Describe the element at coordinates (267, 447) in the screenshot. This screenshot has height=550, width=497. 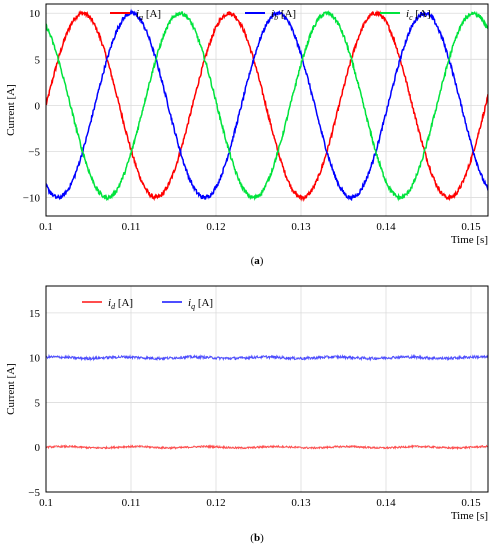
I see `series-line-id` at that location.